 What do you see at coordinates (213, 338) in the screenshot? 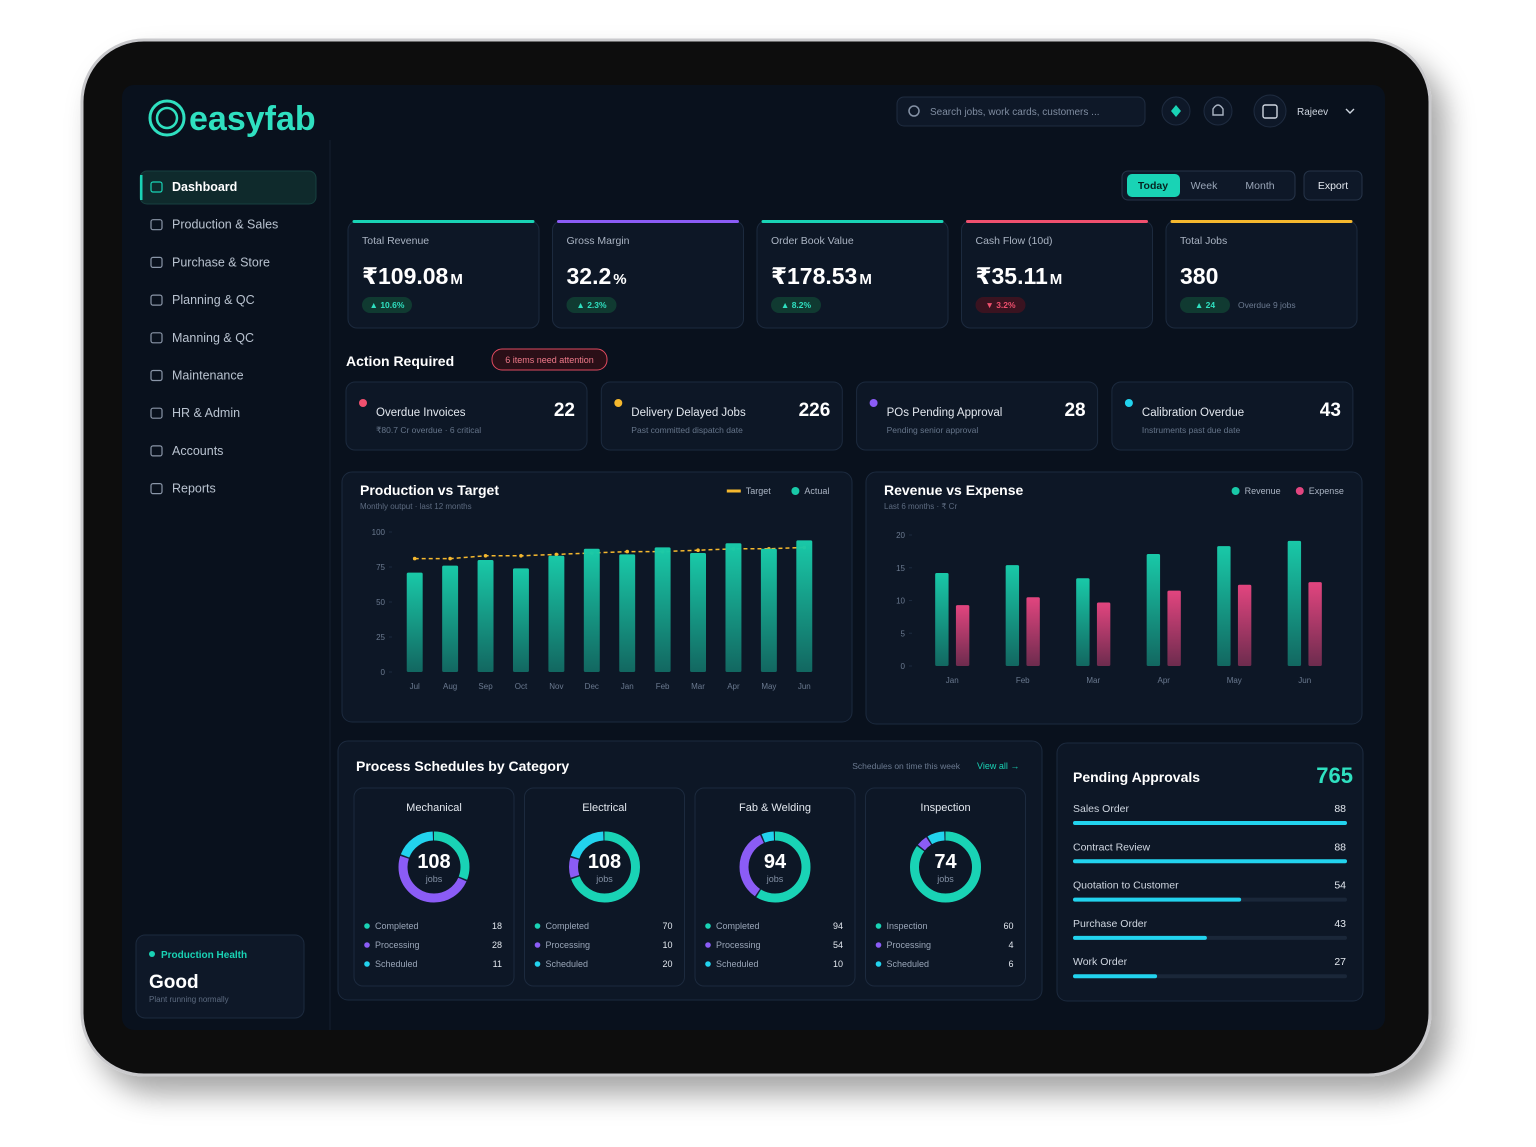
I see `nav-item: Manning & QC` at bounding box center [213, 338].